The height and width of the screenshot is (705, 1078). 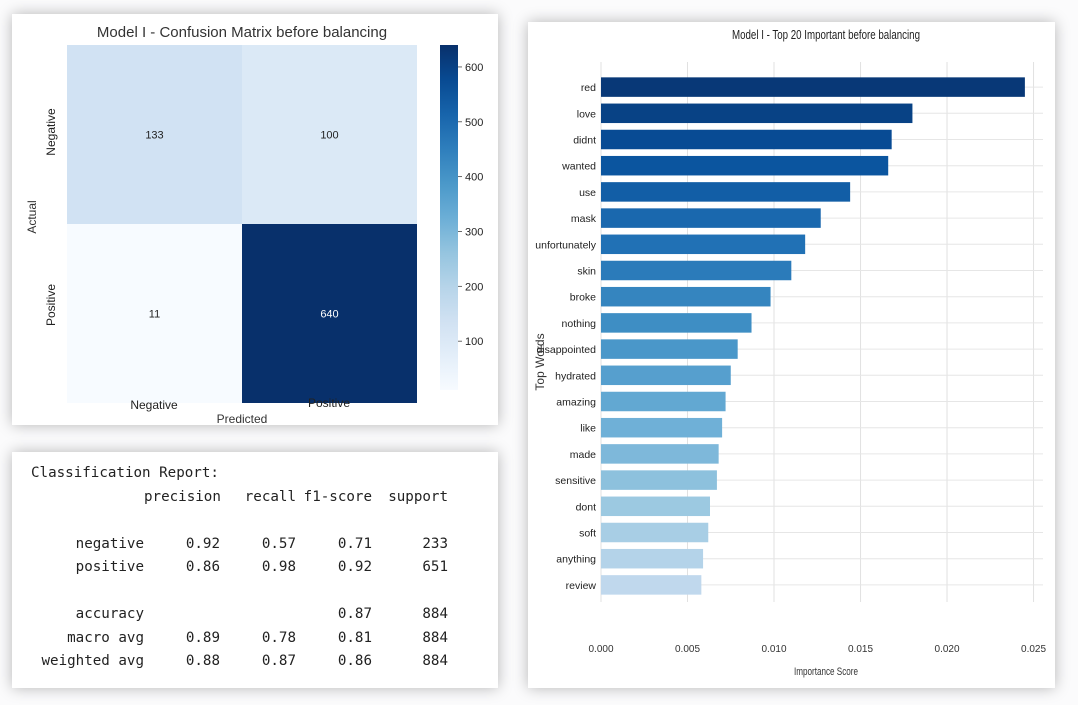 I want to click on report-cell: 0.88, so click(x=202, y=661).